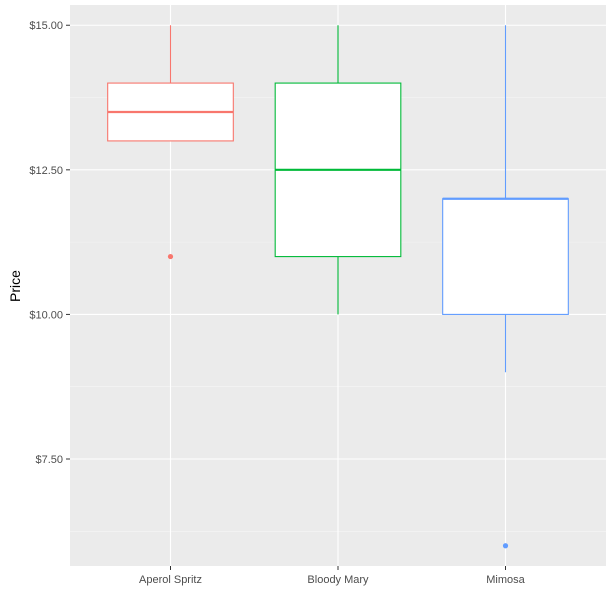  I want to click on y-tick-label: $10.00, so click(46, 315).